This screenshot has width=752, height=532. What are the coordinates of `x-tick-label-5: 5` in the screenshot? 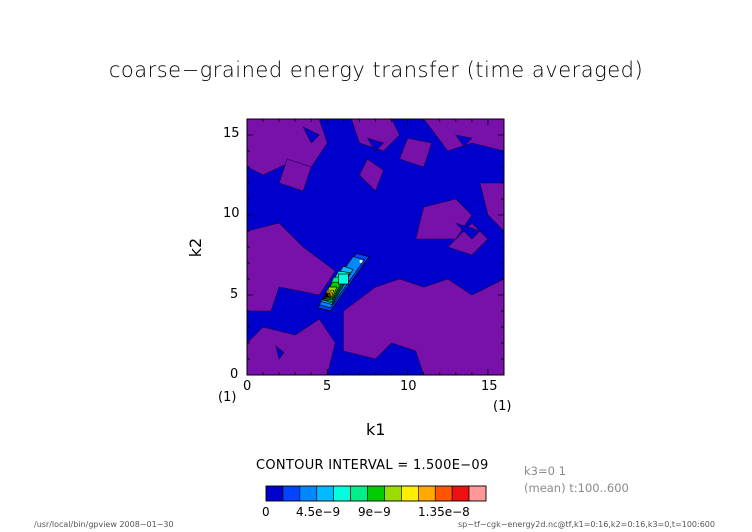 It's located at (327, 386).